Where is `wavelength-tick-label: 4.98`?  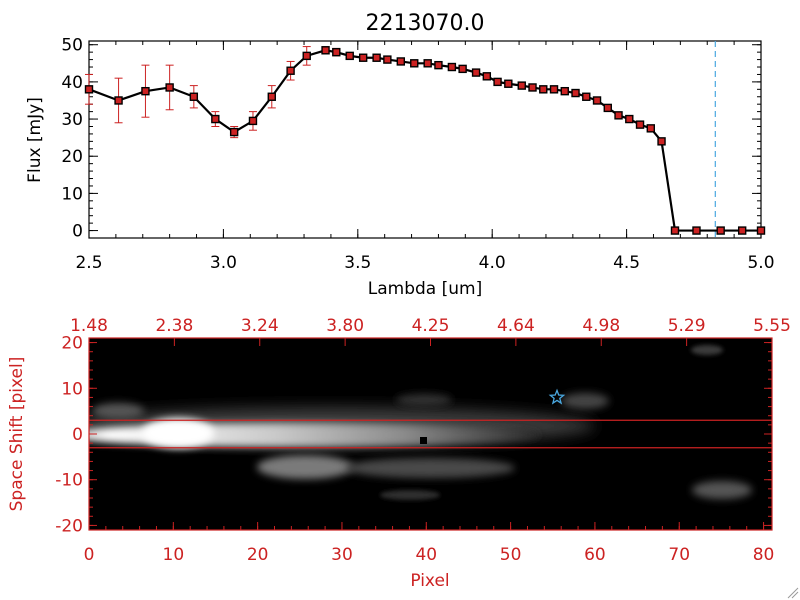 wavelength-tick-label: 4.98 is located at coordinates (601, 326).